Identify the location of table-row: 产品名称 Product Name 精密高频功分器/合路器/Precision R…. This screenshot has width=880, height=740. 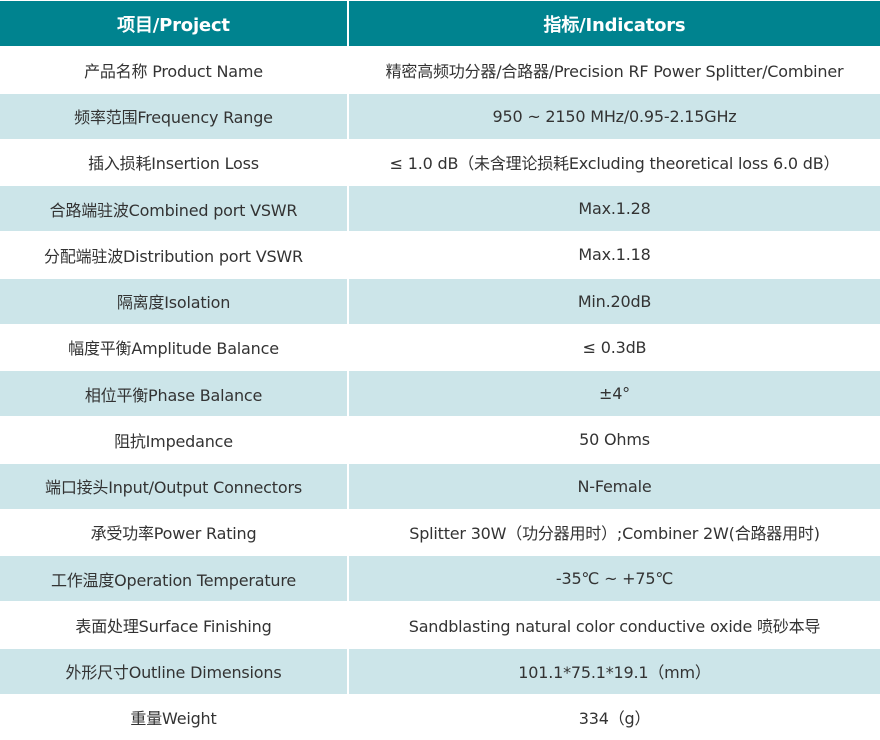
(440, 69).